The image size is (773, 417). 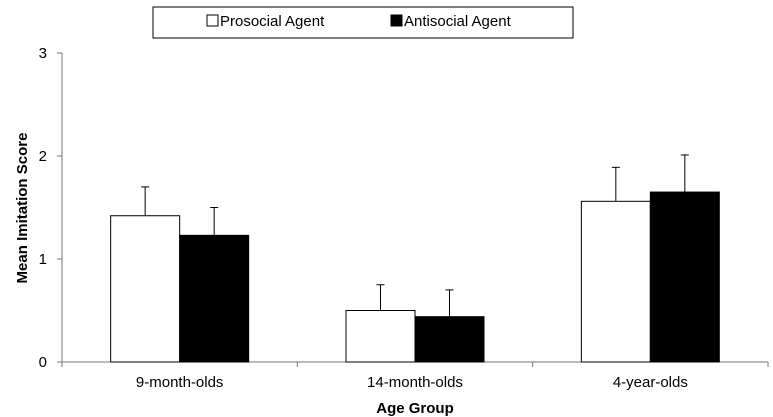 What do you see at coordinates (43, 362) in the screenshot?
I see `y-tick-label: 0` at bounding box center [43, 362].